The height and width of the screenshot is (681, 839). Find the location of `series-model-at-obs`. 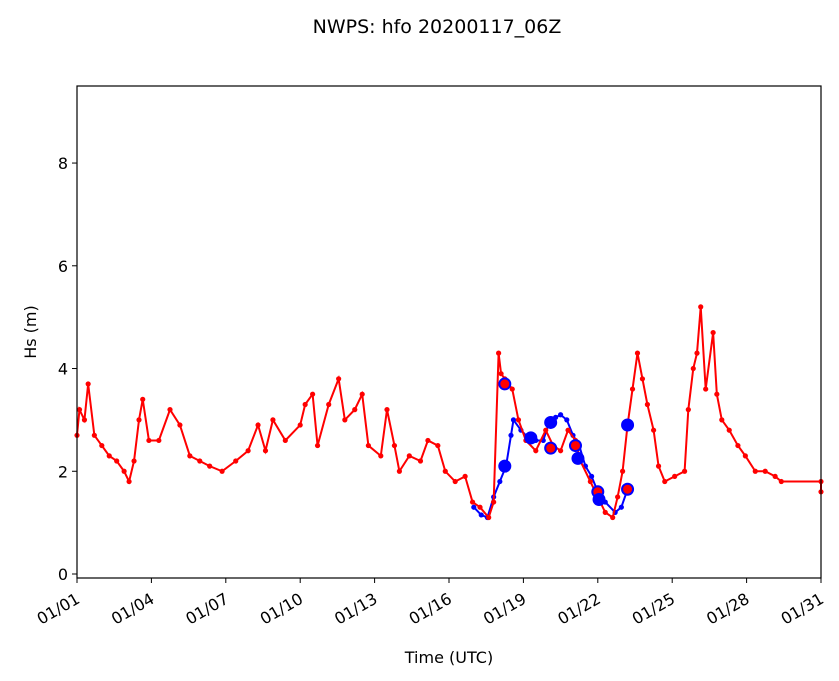

series-model-at-obs is located at coordinates (566, 442).